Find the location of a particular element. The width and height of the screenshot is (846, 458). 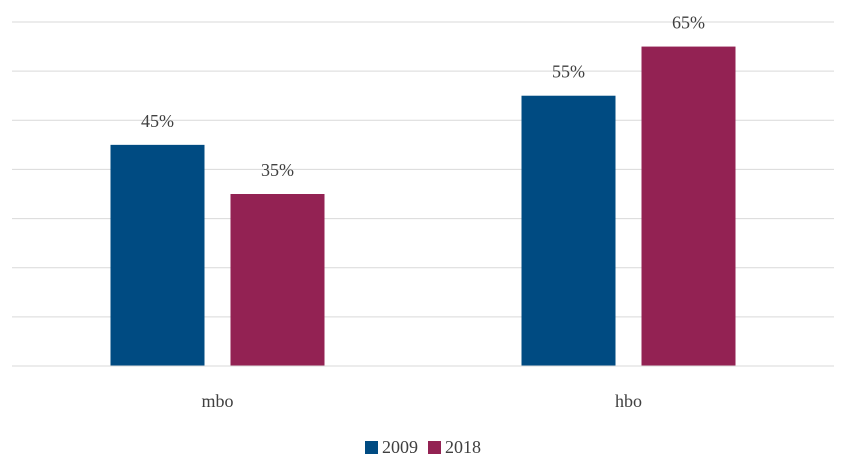

data-label-hbo-2009: 55% is located at coordinates (568, 72).